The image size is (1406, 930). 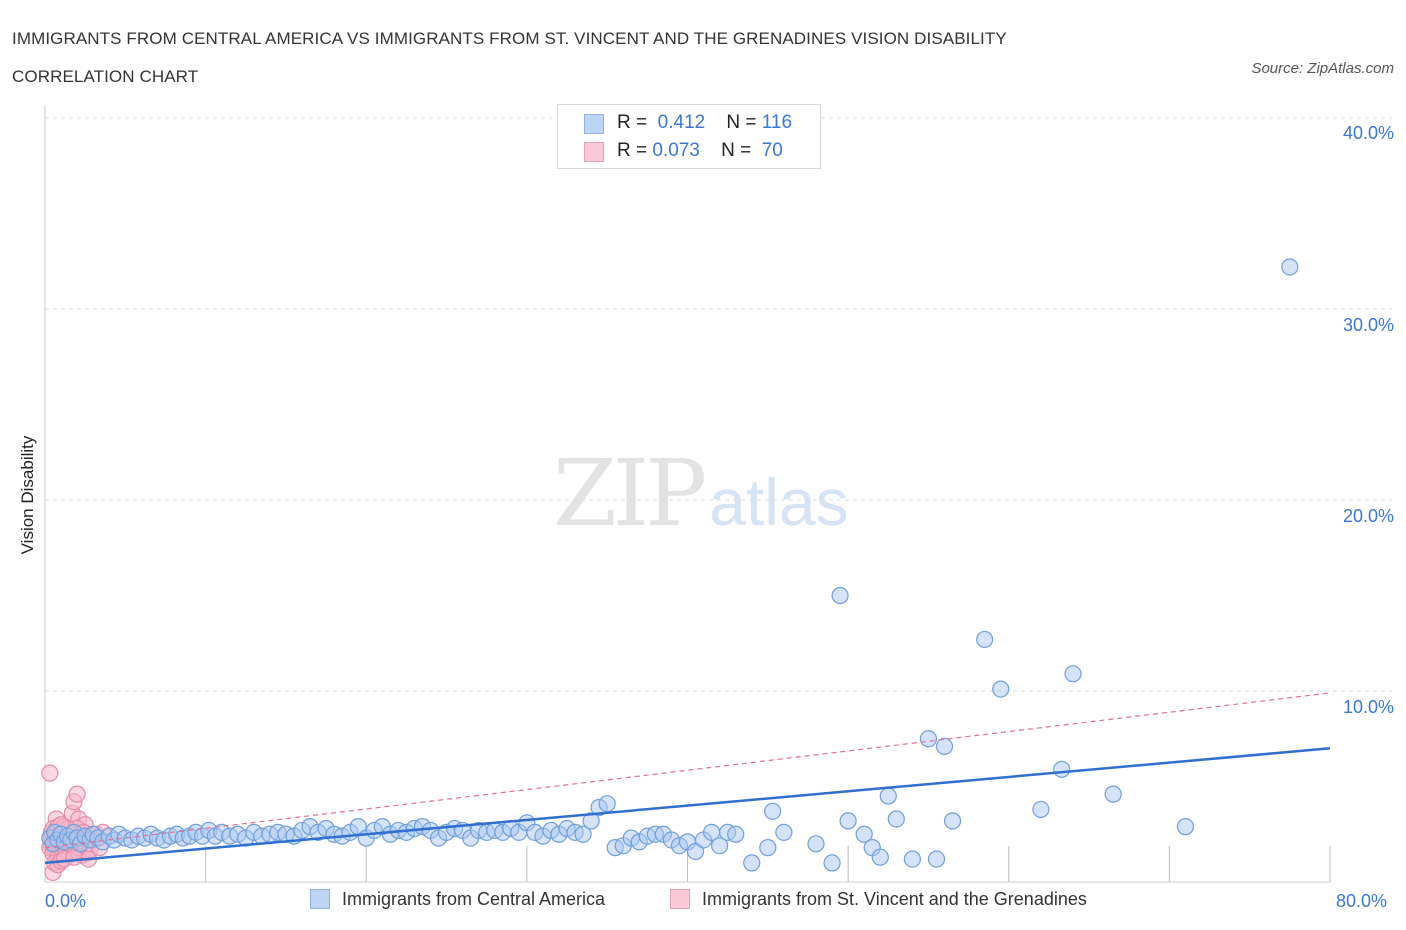 I want to click on y-axis-label: Vision Disability, so click(x=27, y=495).